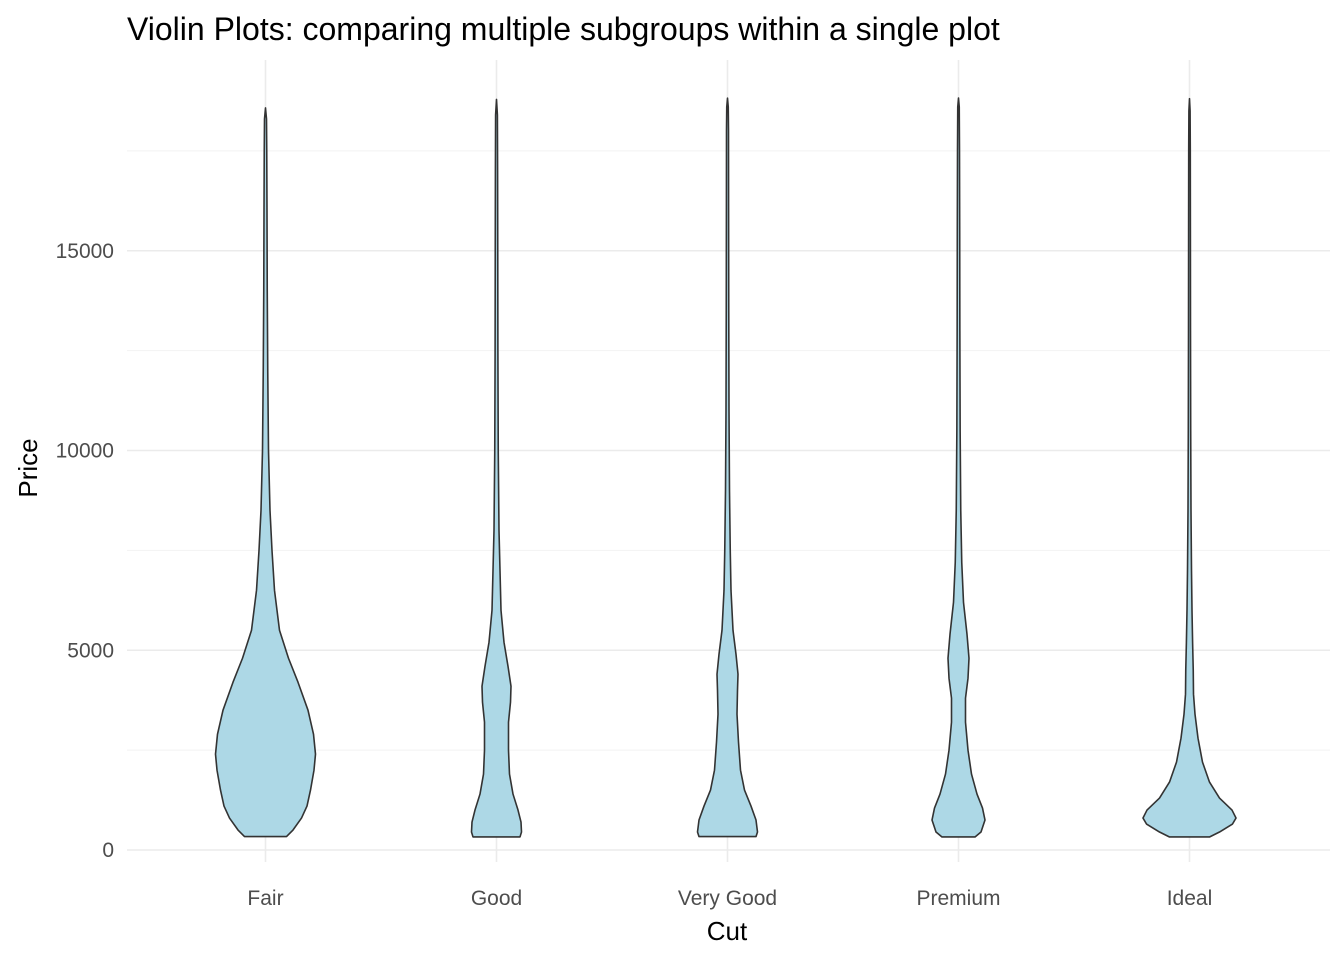 The height and width of the screenshot is (960, 1344). I want to click on violin-very-good, so click(727, 467).